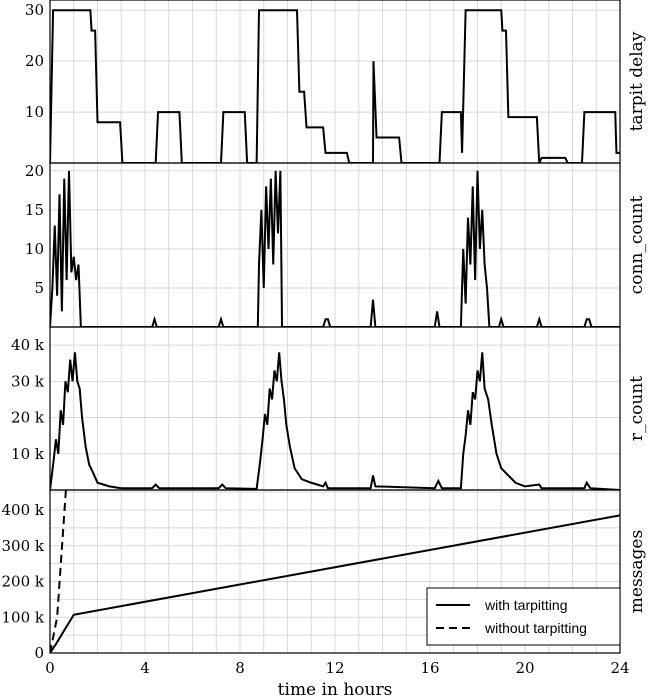 Image resolution: width=651 pixels, height=698 pixels. I want to click on x-tick-label: 4, so click(145, 668).